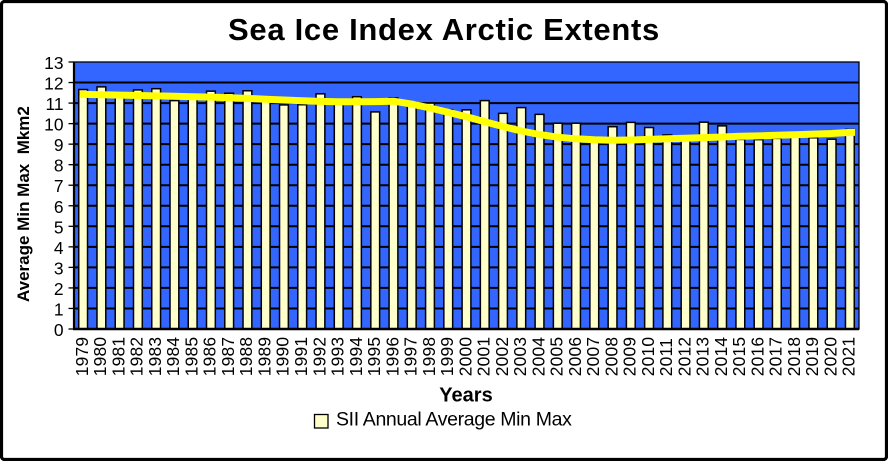 The image size is (888, 466). What do you see at coordinates (283, 357) in the screenshot?
I see `svg-text: 1990` at bounding box center [283, 357].